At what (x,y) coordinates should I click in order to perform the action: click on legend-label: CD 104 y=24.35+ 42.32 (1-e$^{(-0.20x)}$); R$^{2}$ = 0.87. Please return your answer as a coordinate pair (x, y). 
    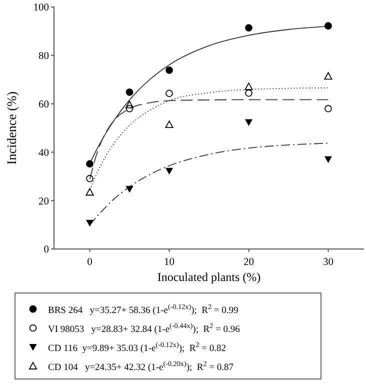
    Looking at the image, I should click on (141, 366).